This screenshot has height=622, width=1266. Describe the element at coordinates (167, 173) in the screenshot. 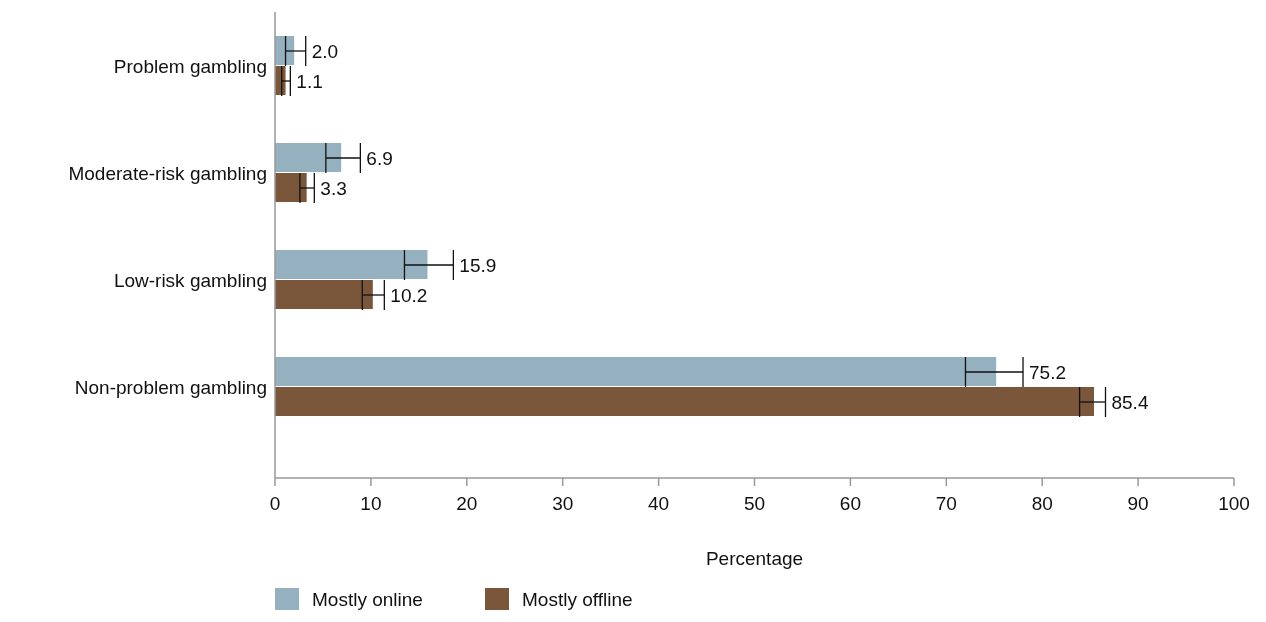

I see `y-tick-label: Moderate-risk gambling` at that location.